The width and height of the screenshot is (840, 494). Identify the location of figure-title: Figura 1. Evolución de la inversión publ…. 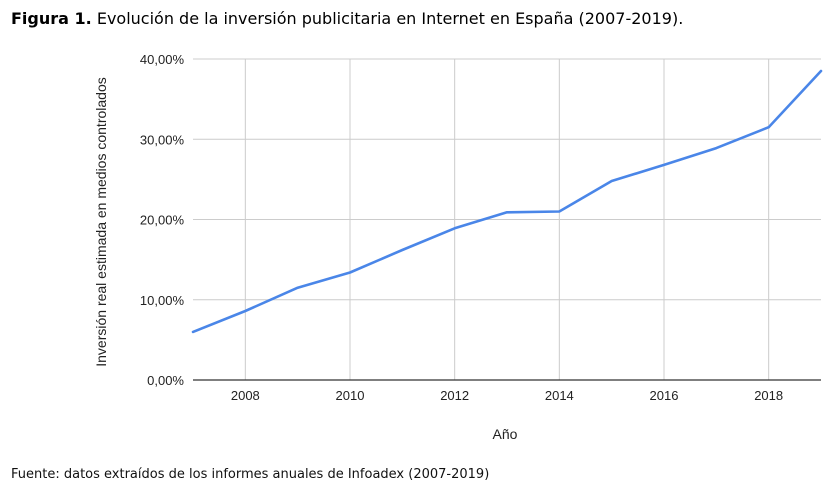
(347, 18).